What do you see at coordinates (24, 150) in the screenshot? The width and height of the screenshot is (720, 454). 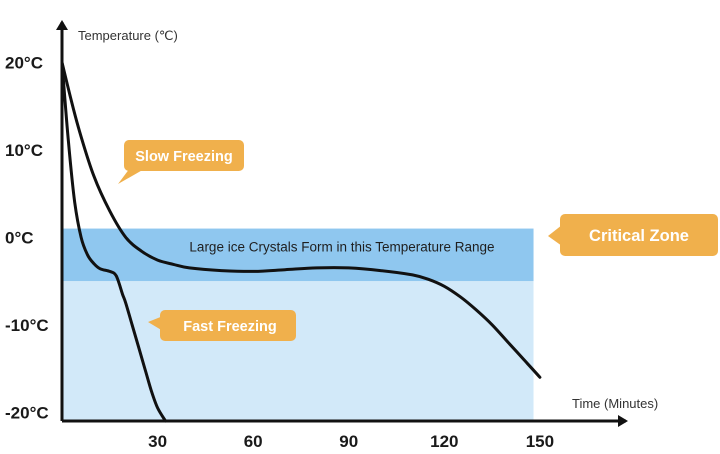 I see `y-tick-label: 10°C` at bounding box center [24, 150].